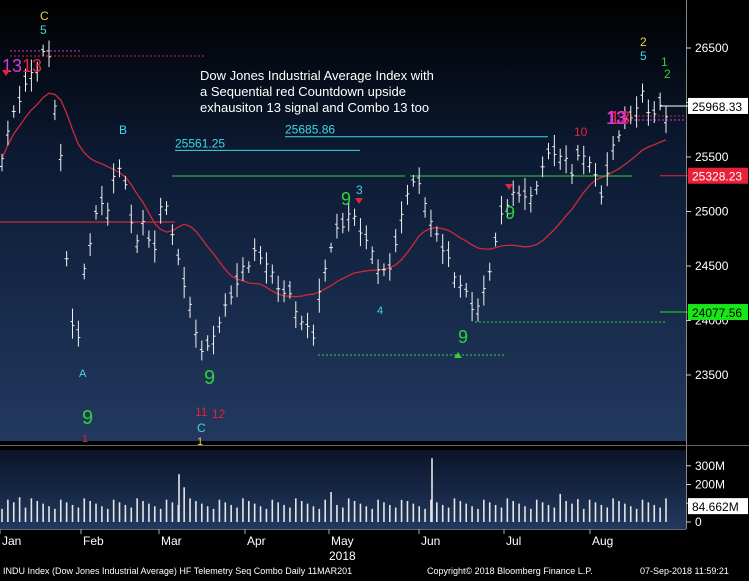 The width and height of the screenshot is (749, 581). Describe the element at coordinates (200, 442) in the screenshot. I see `sequential-count-label: 1` at that location.